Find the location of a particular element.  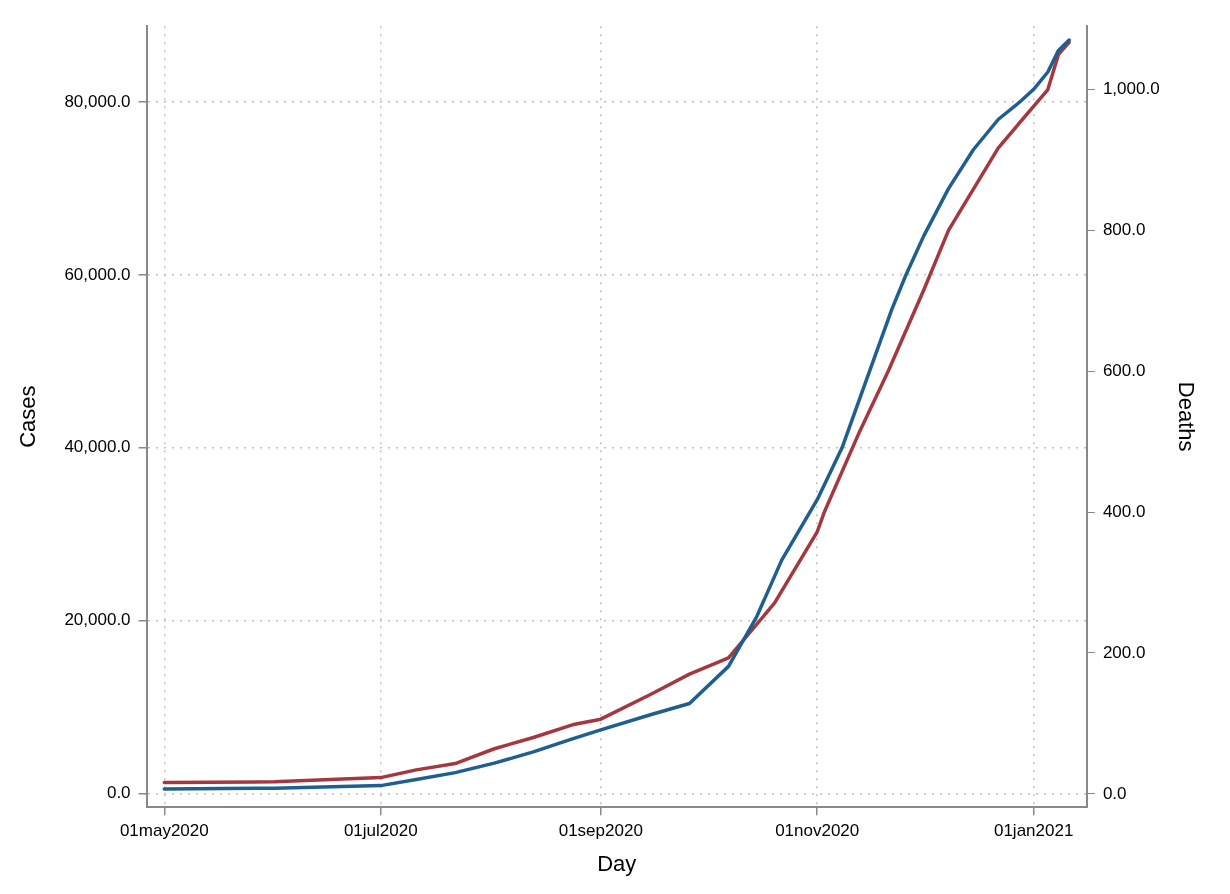

x-tick-label: 01may2020 is located at coordinates (164, 831).